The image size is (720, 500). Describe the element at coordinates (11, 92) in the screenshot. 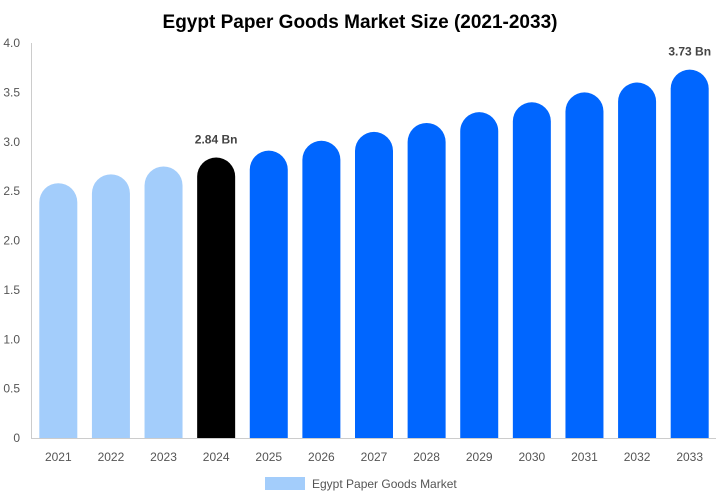

I see `y-tick-label: 3.5` at that location.